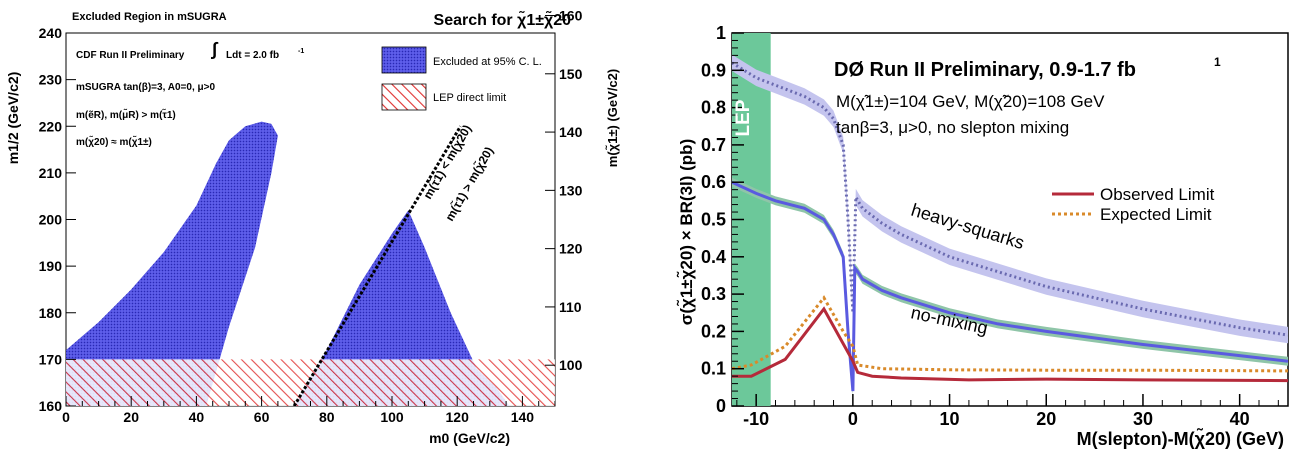 This screenshot has height=456, width=1305. I want to click on left-mass-order-label: m(ẽR), m(μ̃R) > m(τ̃1), so click(126, 114).